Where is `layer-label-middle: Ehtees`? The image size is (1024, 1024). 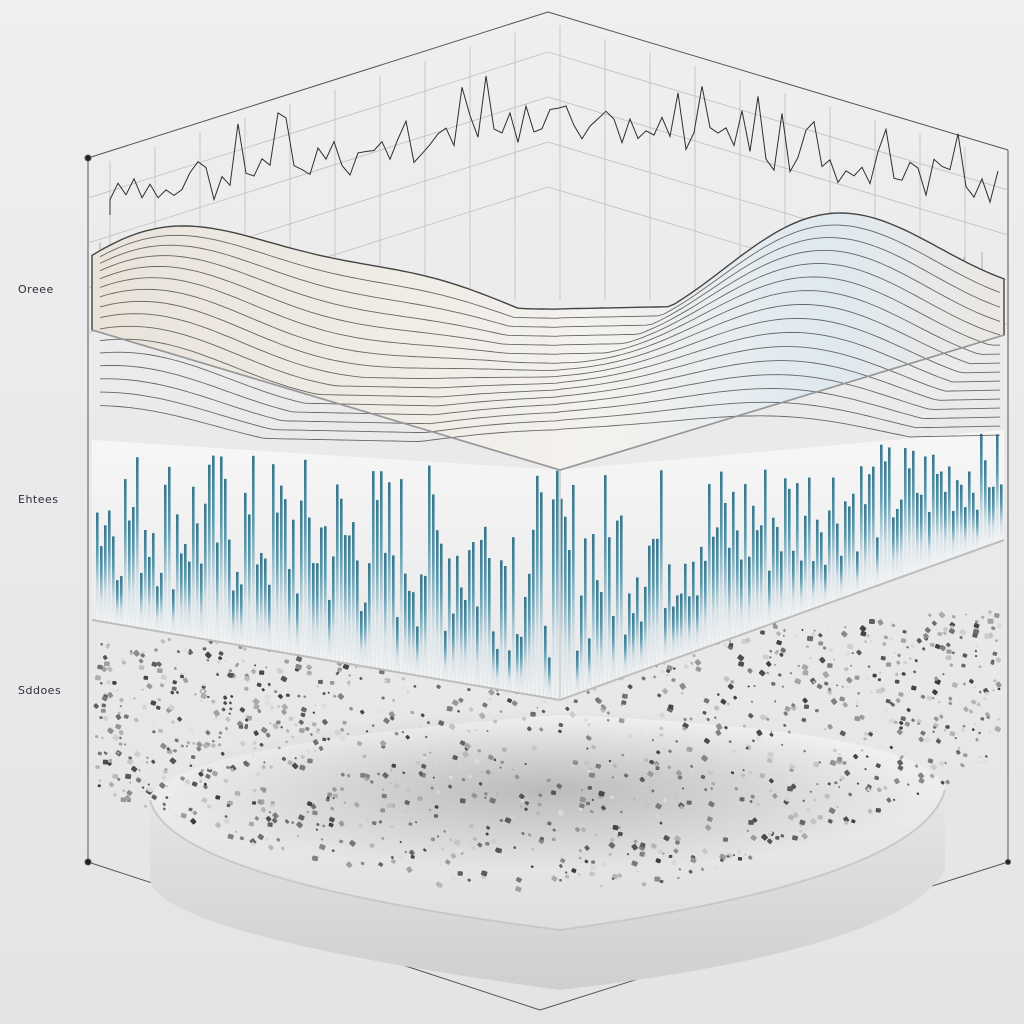
layer-label-middle: Ehtees is located at coordinates (38, 499).